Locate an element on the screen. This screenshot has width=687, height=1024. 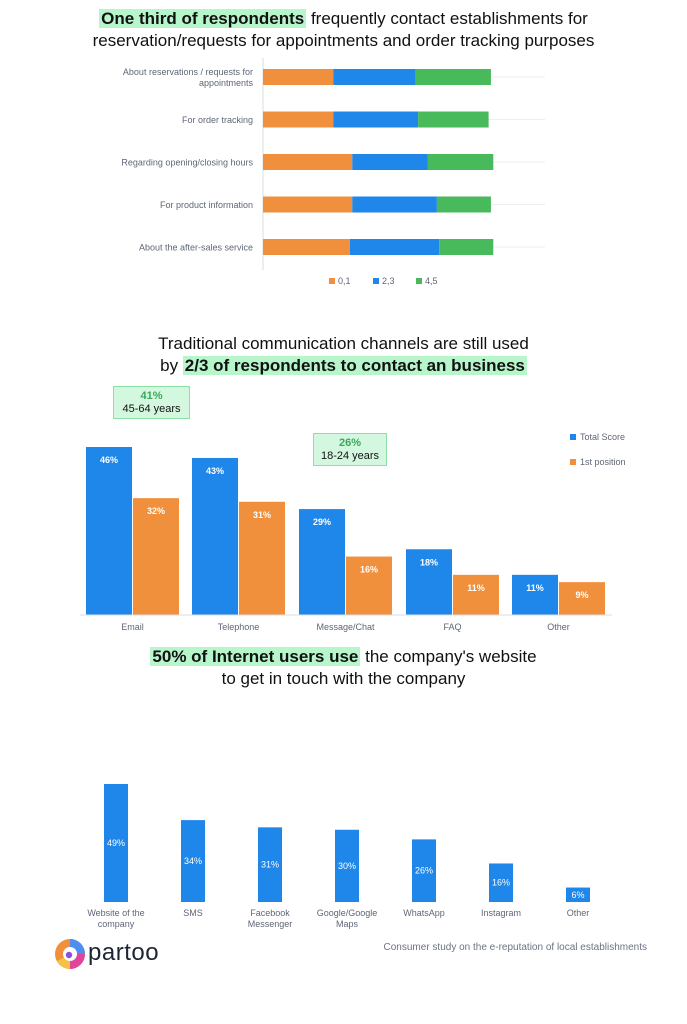
category-label: For order tracking is located at coordinates (217, 120).